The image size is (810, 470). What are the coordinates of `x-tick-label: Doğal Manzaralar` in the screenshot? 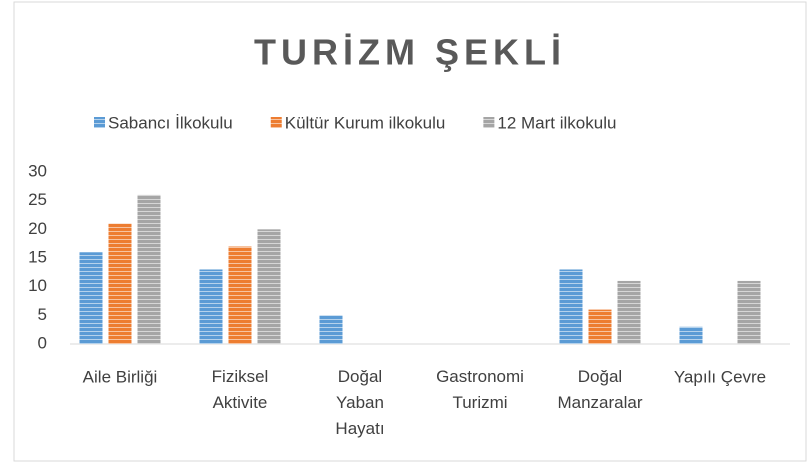 It's located at (599, 389).